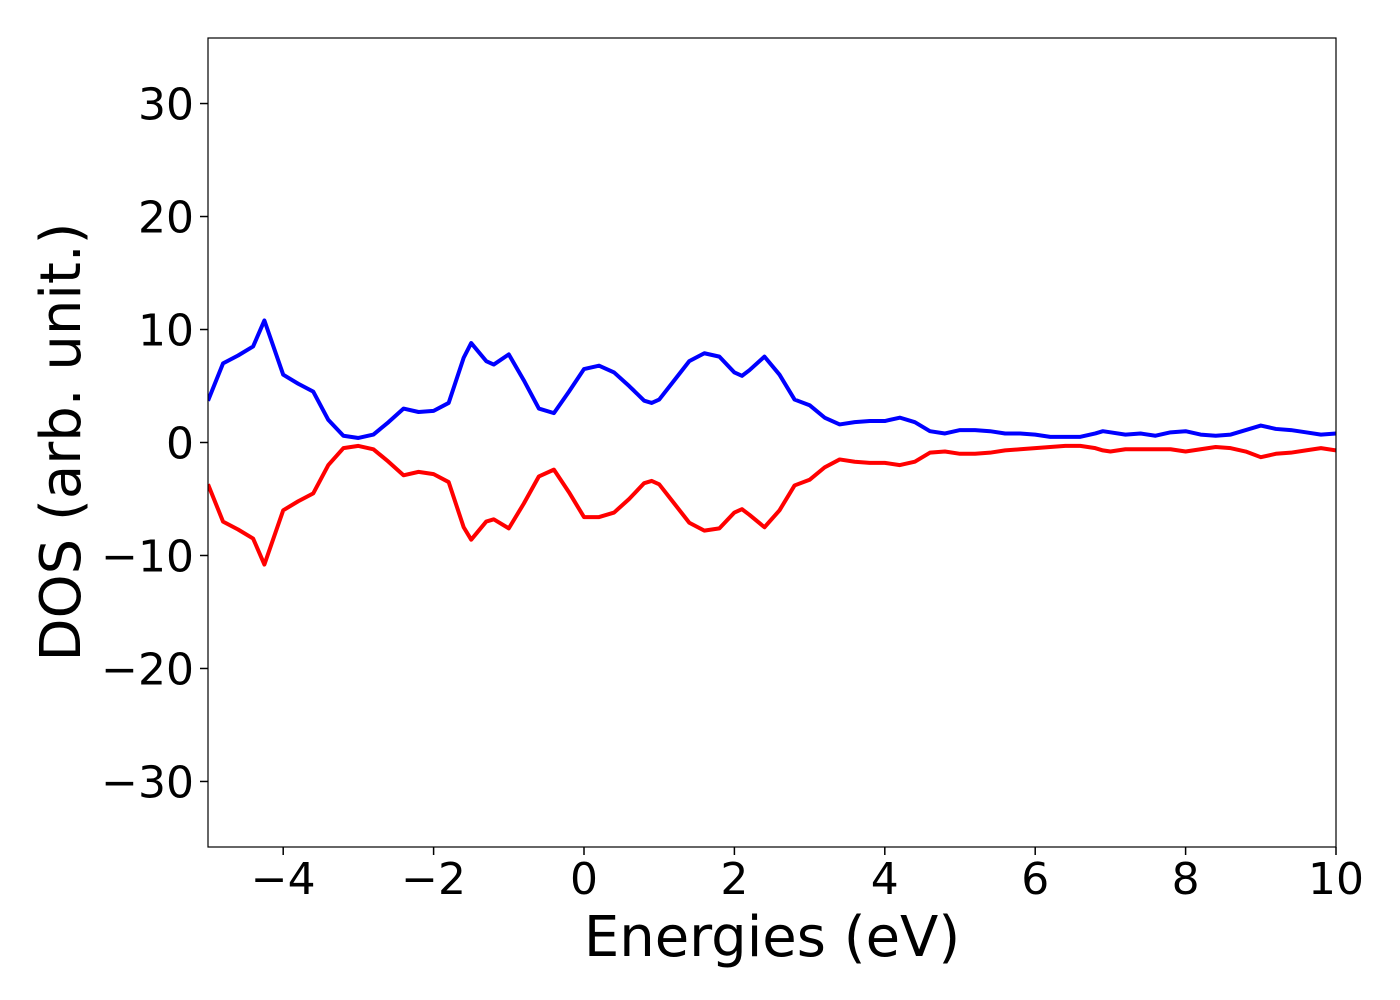 Image resolution: width=1400 pixels, height=1000 pixels. Describe the element at coordinates (433, 879) in the screenshot. I see `x-tick-label: −2` at that location.